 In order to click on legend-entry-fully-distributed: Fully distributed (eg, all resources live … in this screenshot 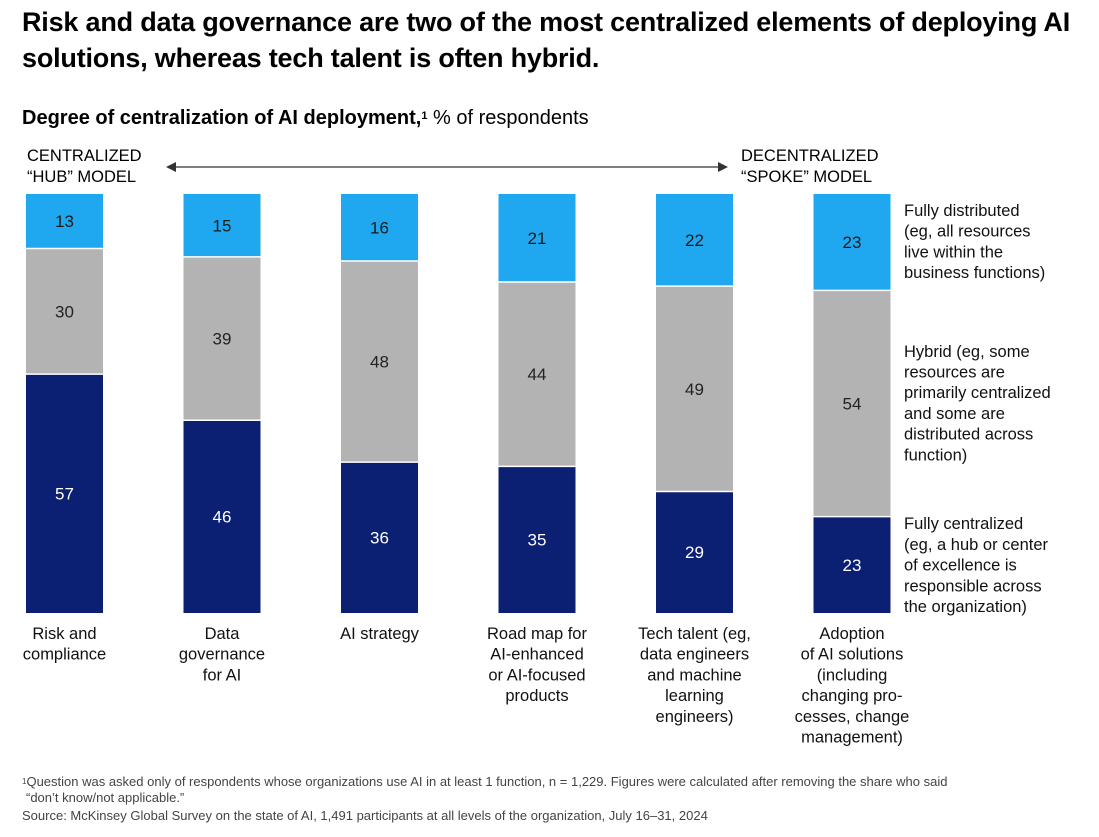, I will do `click(974, 242)`.